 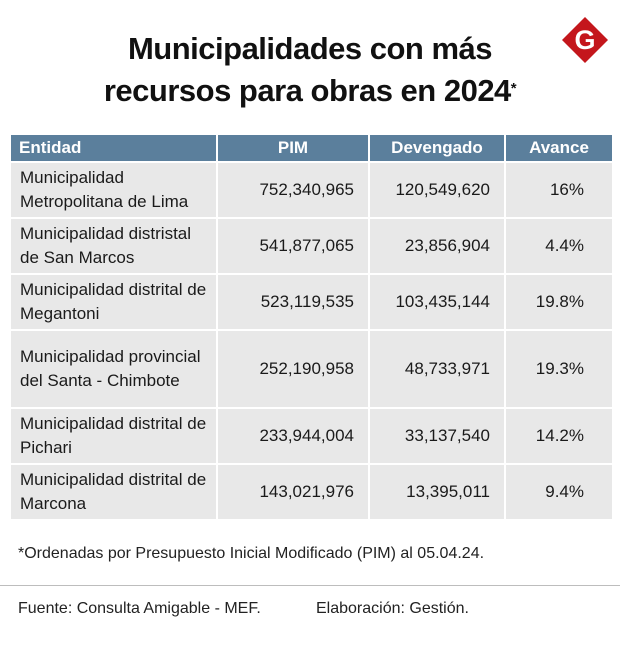 I want to click on table-header-row: Entidad PIM Devengado Avance, so click(x=311, y=148).